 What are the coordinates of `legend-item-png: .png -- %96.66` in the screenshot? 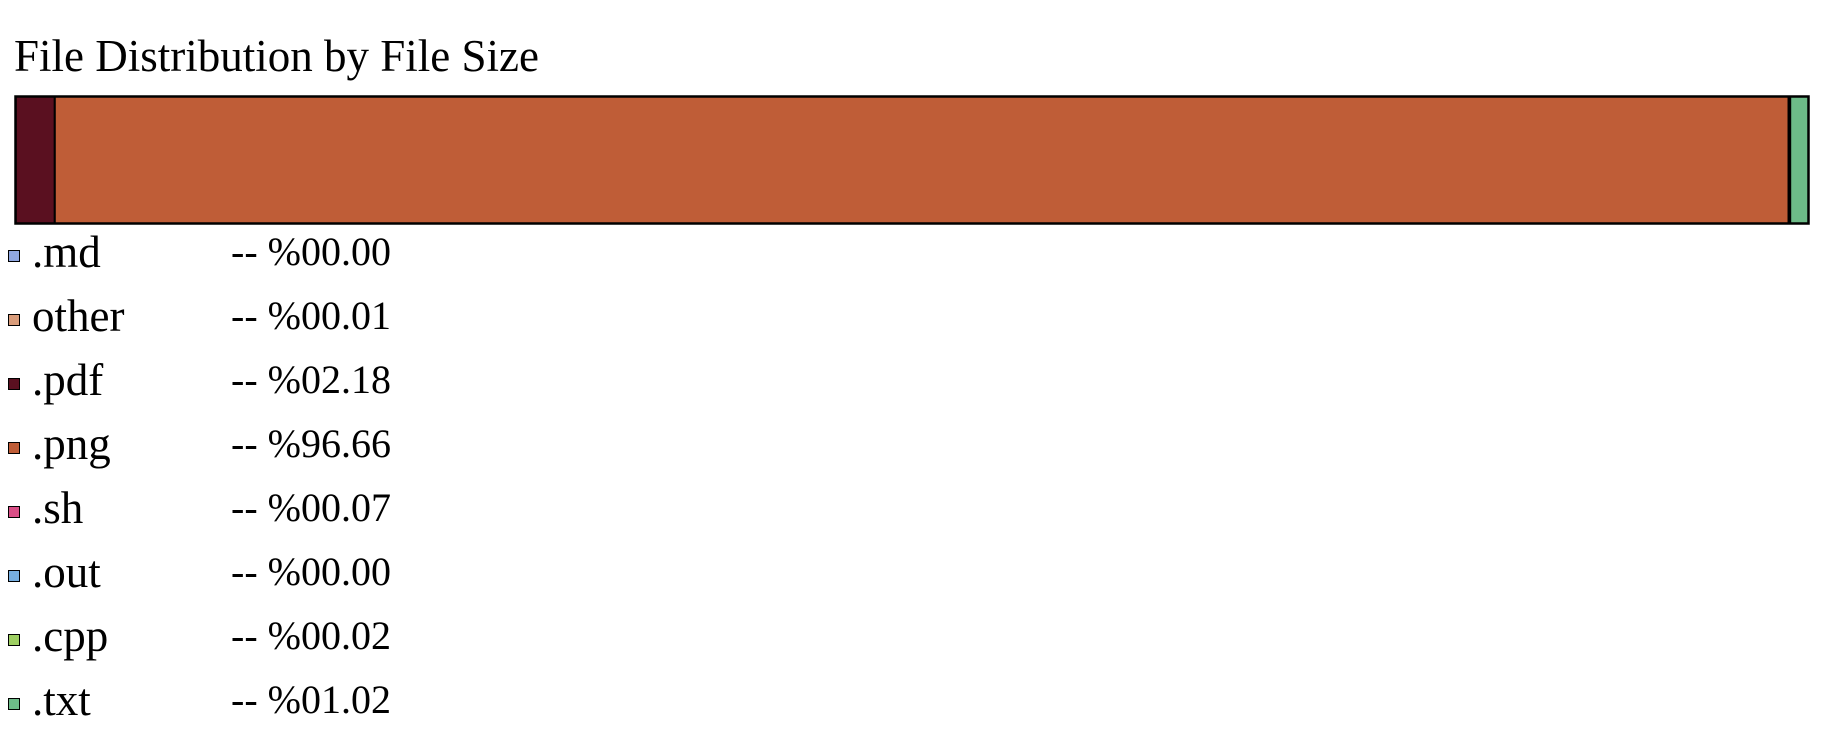 It's located at (358, 450).